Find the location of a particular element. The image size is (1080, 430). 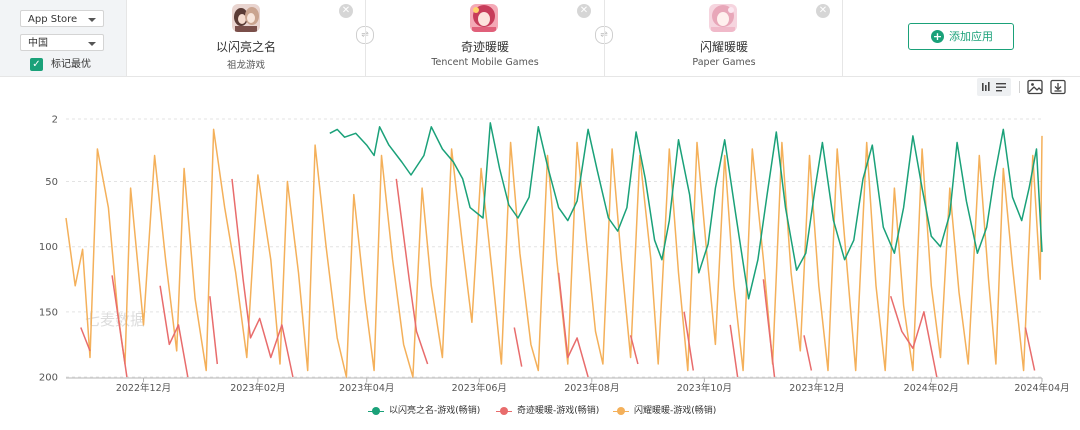

store-select: App Store is located at coordinates (62, 18).